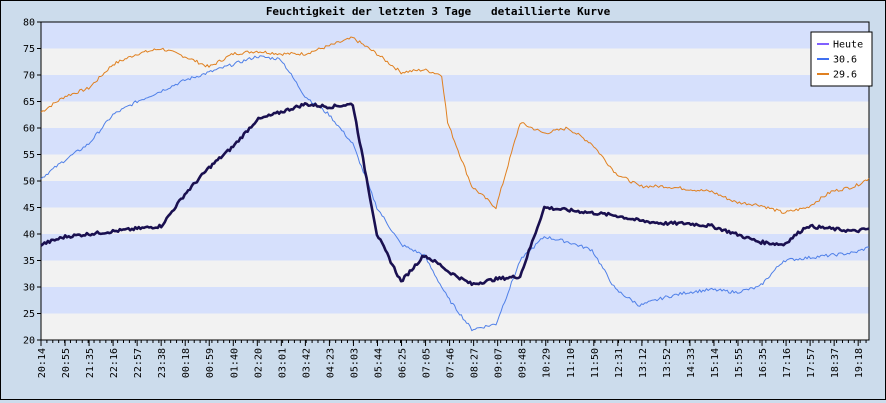 The width and height of the screenshot is (886, 403). Describe the element at coordinates (547, 363) in the screenshot. I see `x-tick-label: 10:29` at that location.